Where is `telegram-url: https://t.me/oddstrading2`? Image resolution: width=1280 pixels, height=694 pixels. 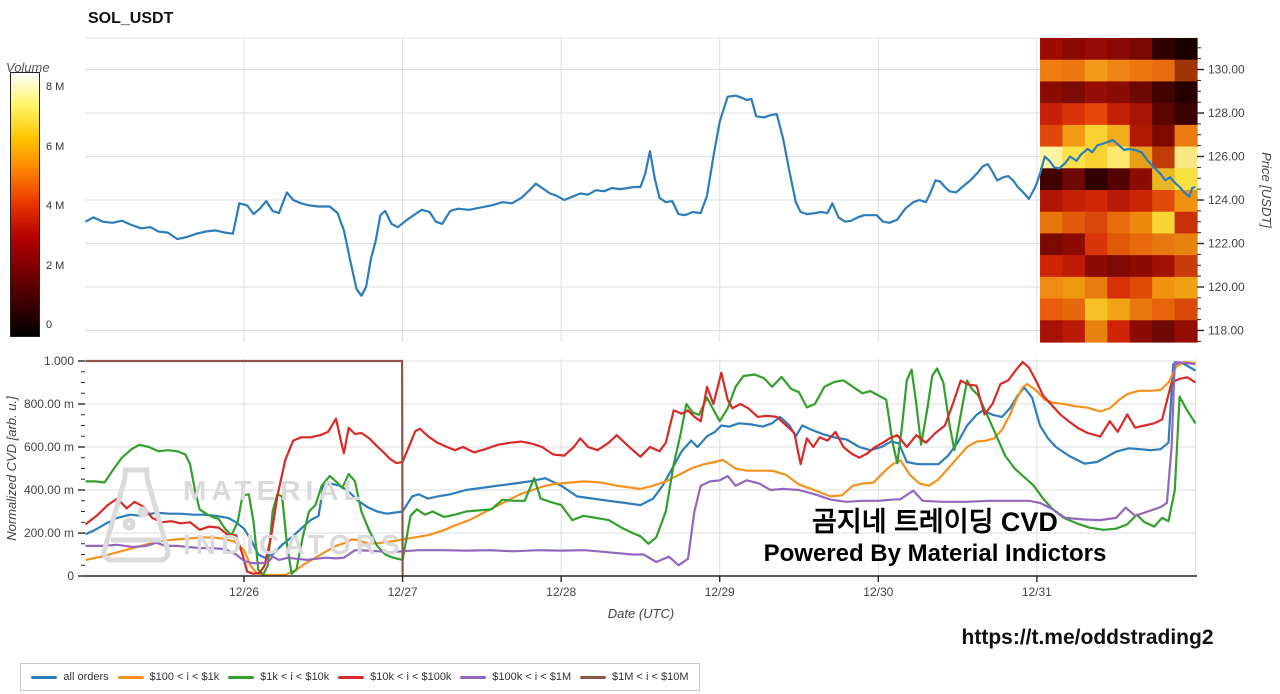
telegram-url: https://t.me/oddstrading2 is located at coordinates (1087, 637).